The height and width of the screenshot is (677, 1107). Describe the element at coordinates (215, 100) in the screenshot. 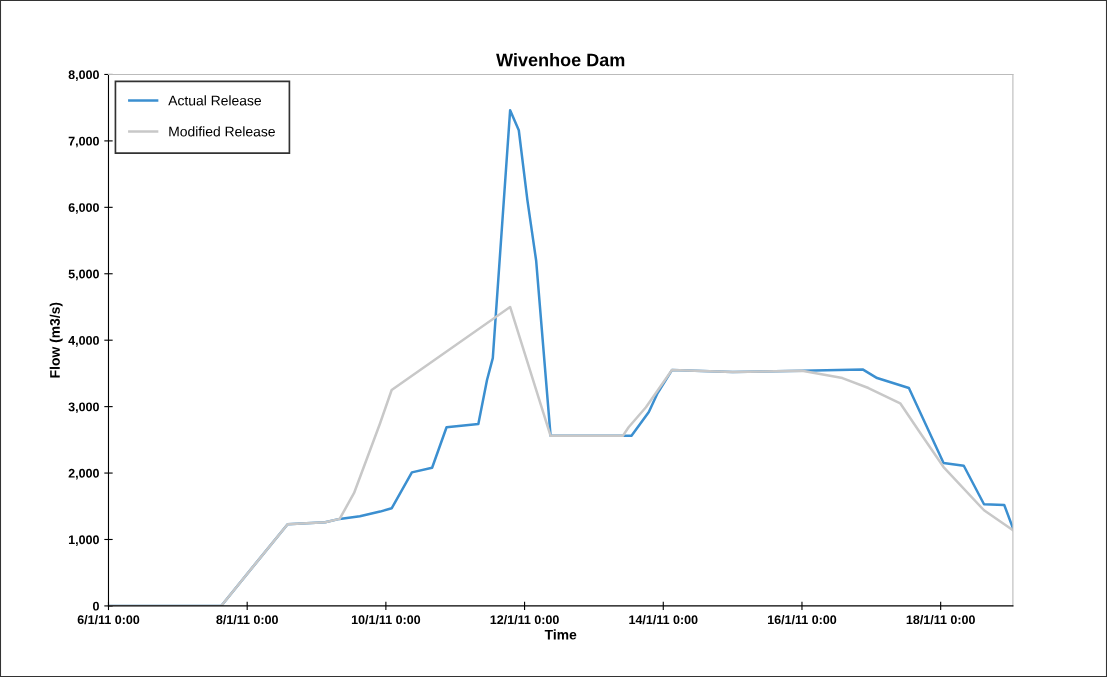

I see `legend-label: Actual Release` at that location.